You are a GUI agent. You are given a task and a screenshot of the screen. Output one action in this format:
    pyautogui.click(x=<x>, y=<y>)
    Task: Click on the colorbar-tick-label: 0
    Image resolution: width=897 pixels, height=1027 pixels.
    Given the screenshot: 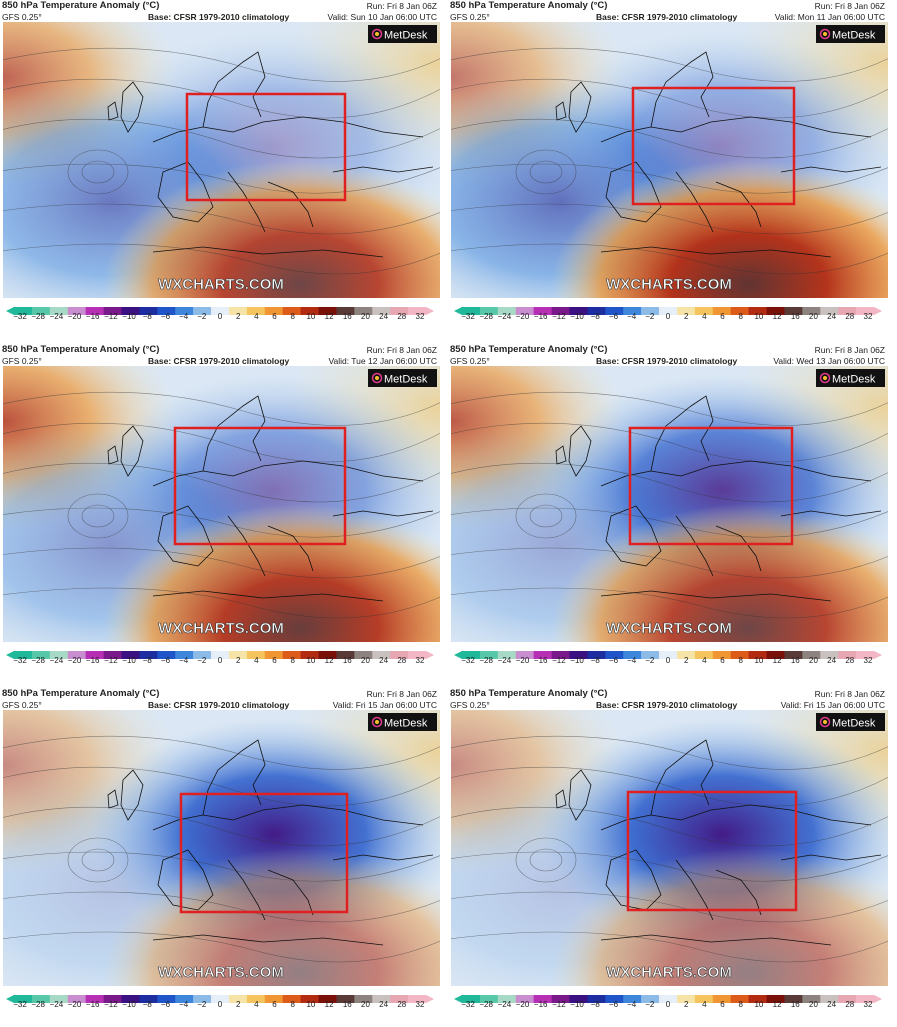 What is the action you would take?
    pyautogui.click(x=668, y=1004)
    